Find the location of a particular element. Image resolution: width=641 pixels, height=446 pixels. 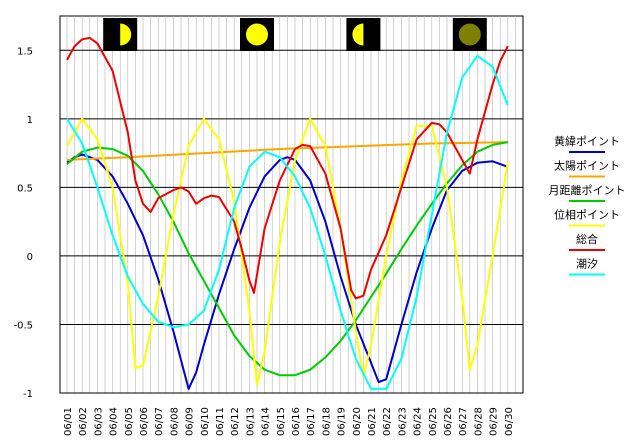

x-tick-label: 06/07 is located at coordinates (159, 421).